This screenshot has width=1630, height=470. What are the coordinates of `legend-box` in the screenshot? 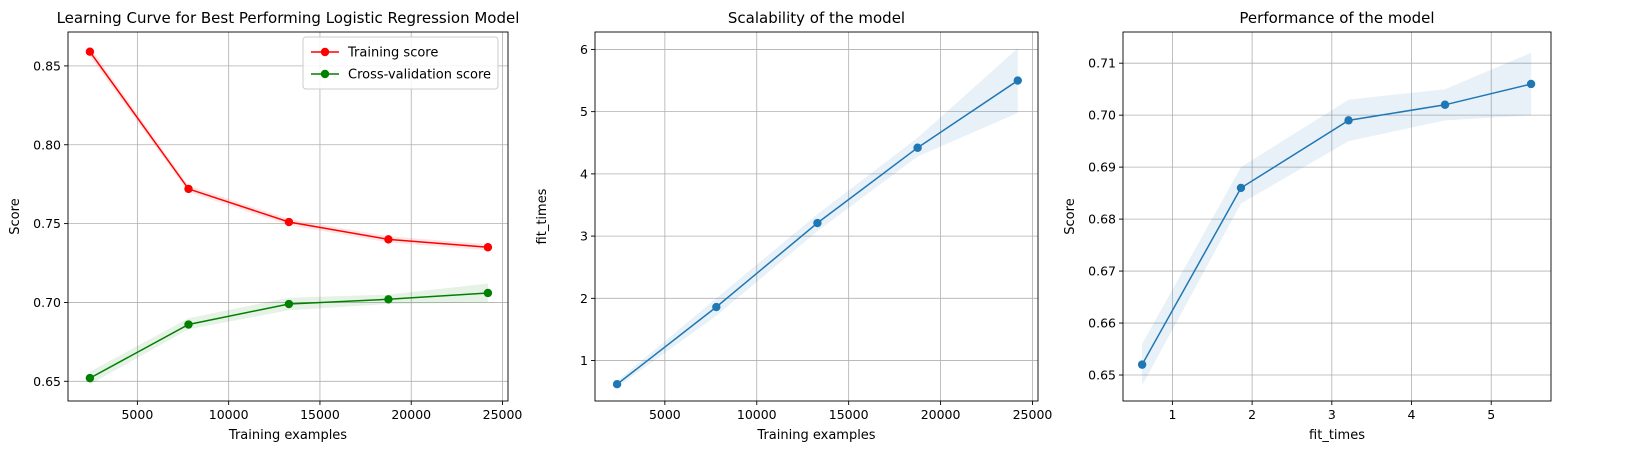 It's located at (400, 63).